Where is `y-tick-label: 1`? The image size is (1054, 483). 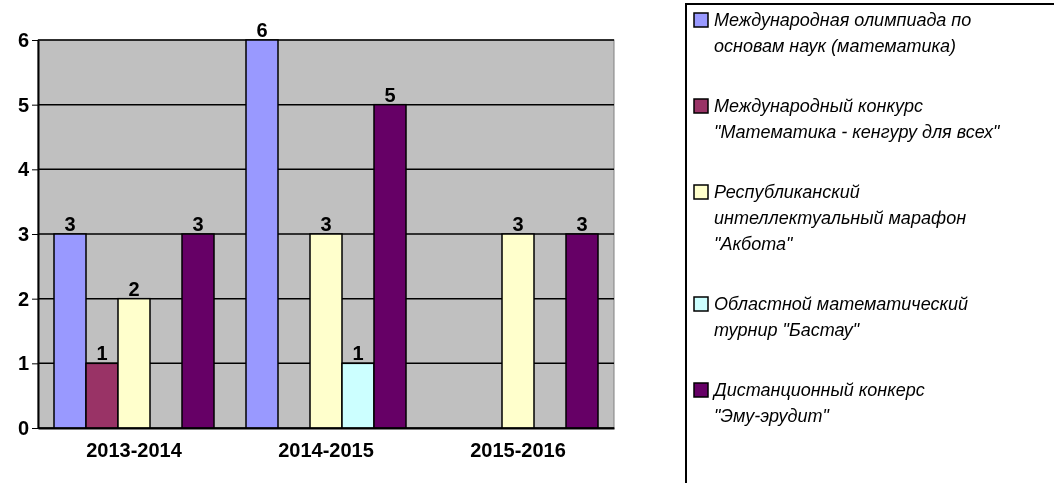 y-tick-label: 1 is located at coordinates (23, 363).